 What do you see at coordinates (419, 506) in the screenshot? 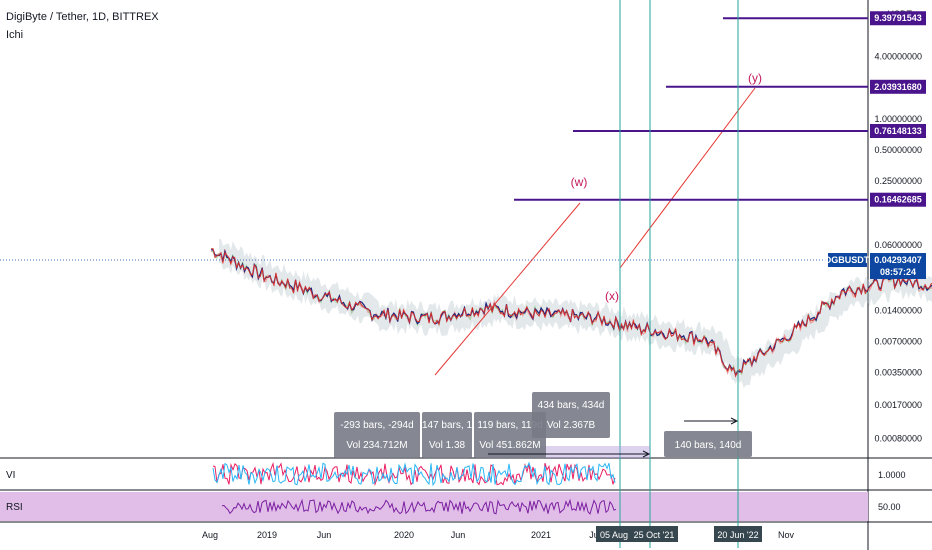
I see `rsi-line` at bounding box center [419, 506].